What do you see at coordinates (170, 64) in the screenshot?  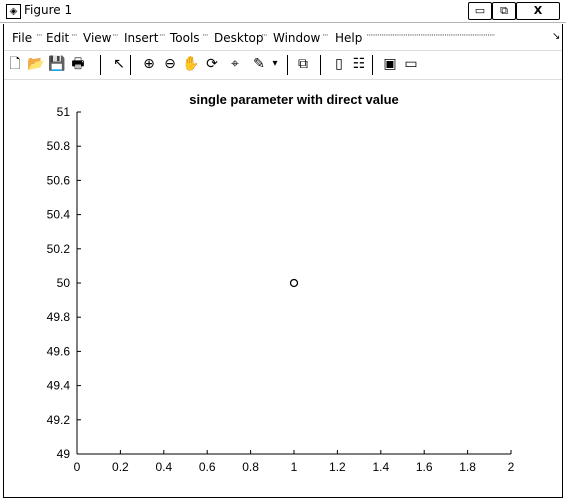 I see `zoom-out-icon: ⊖` at bounding box center [170, 64].